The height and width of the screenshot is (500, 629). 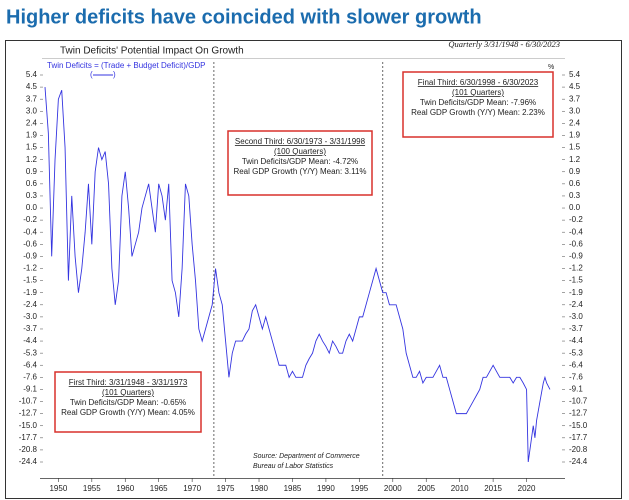 I want to click on y-tick-label: -12.7, so click(x=28, y=413).